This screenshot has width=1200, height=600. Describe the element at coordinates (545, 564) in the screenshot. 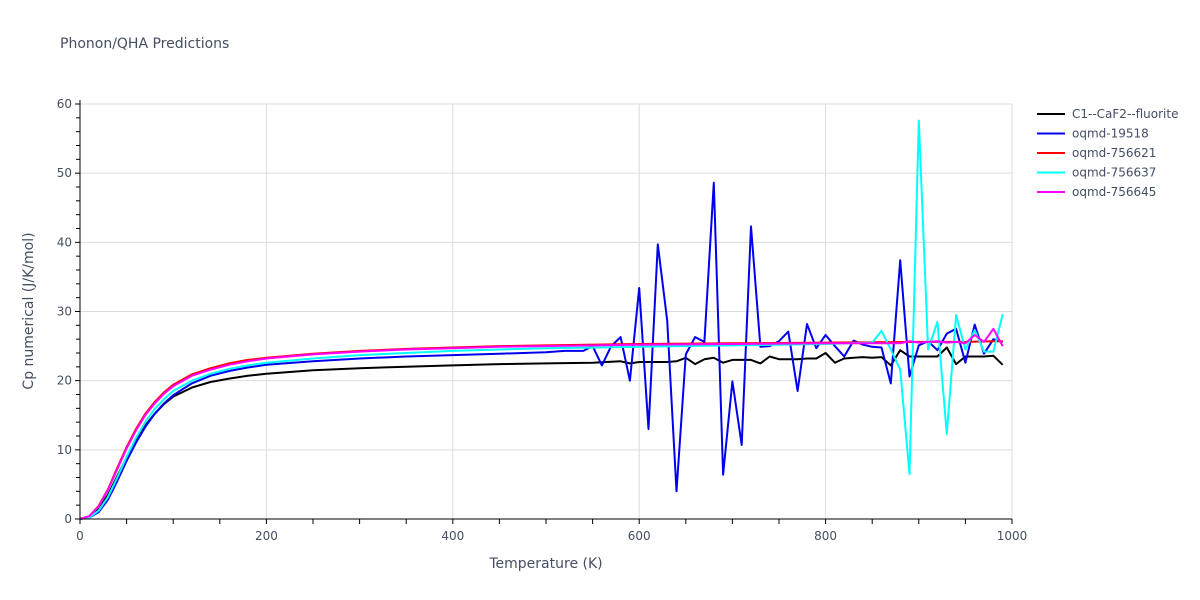

I see `x-axis-label: Temperature (K)` at that location.